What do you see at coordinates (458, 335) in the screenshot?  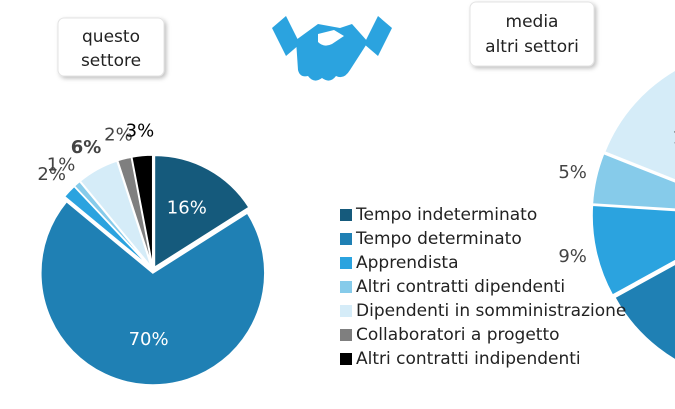 I see `legend-label: Collaboratori a progetto` at bounding box center [458, 335].